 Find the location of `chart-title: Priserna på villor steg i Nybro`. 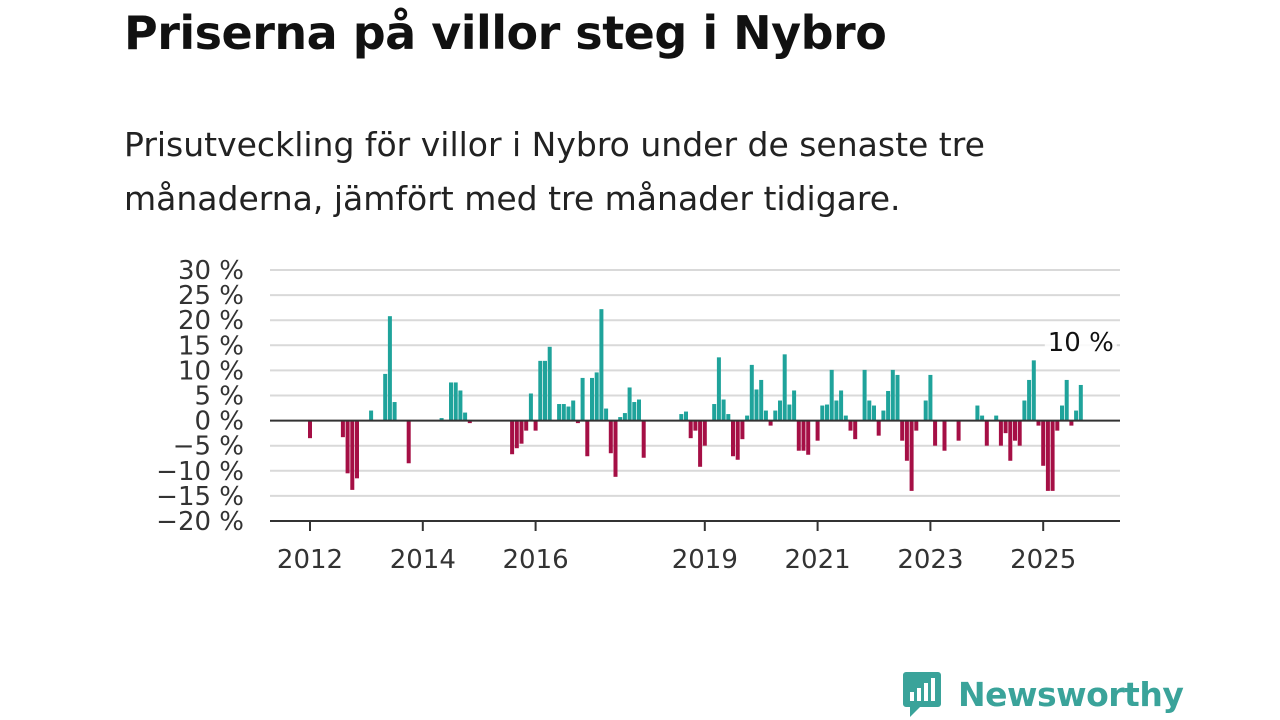

chart-title: Priserna på villor steg i Nybro is located at coordinates (505, 33).